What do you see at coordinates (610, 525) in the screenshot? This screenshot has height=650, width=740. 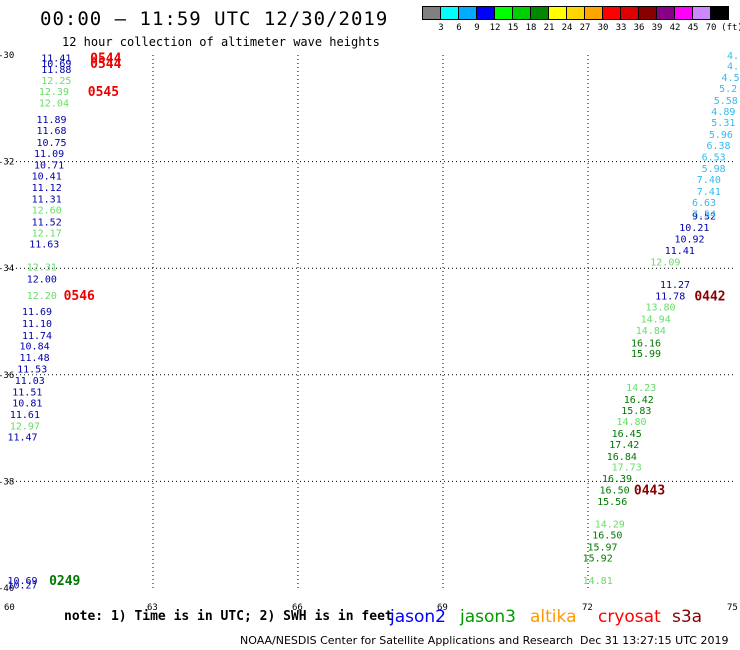 I see `swh-data-label: 14.29` at bounding box center [610, 525].